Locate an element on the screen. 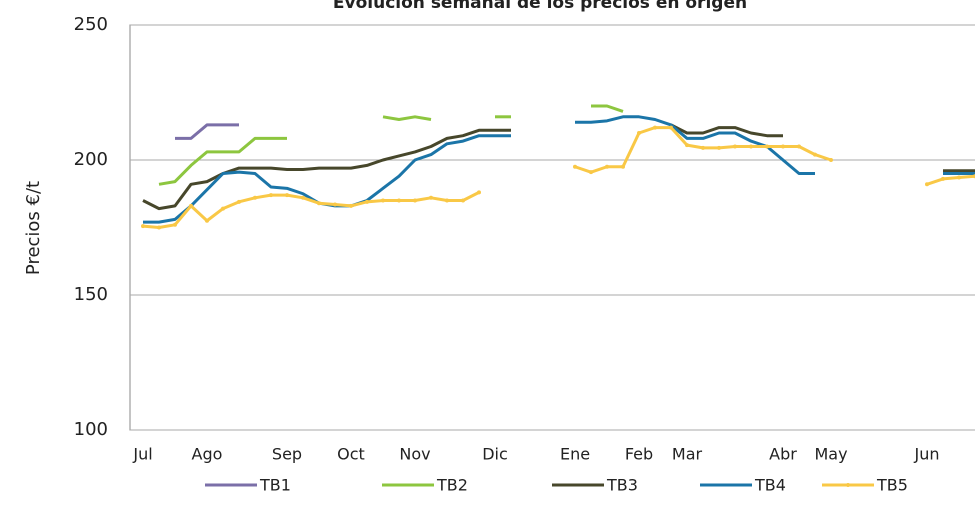 The width and height of the screenshot is (975, 512). x-tick-label: Nov is located at coordinates (414, 454).